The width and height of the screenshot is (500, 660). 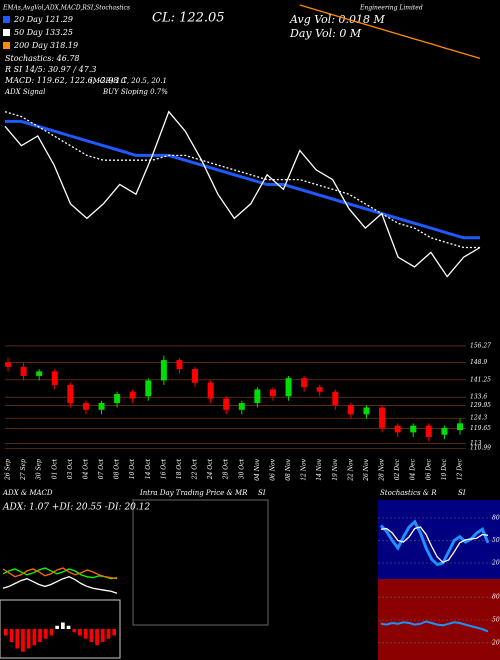 I want to click on panel-subtitle: ADX: 1.07 +DI: 20.55 -DI: 20.12, so click(x=76, y=508).